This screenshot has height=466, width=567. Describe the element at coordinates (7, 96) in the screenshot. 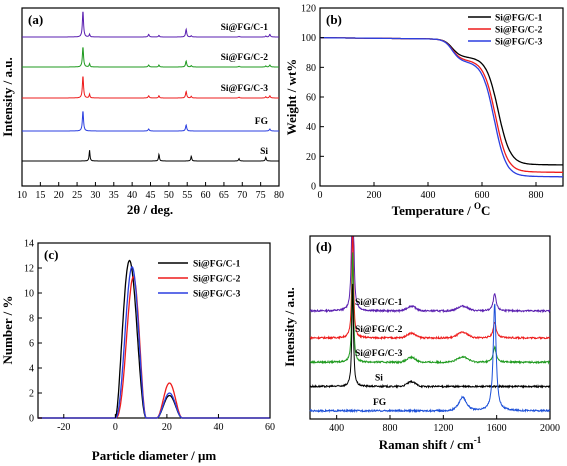

I see `panel-a-ylabel: Intensity / a.u.` at that location.